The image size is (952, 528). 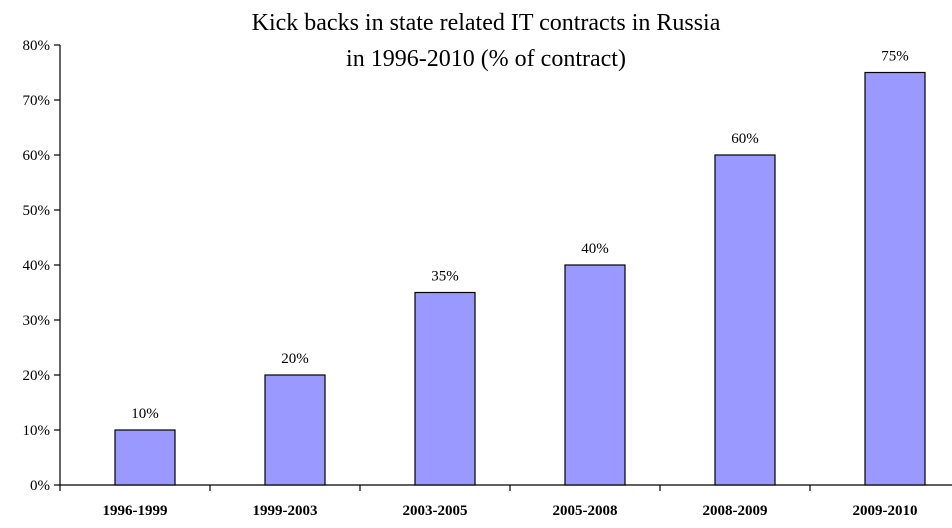 I want to click on y-tick-label: 10%, so click(x=37, y=431).